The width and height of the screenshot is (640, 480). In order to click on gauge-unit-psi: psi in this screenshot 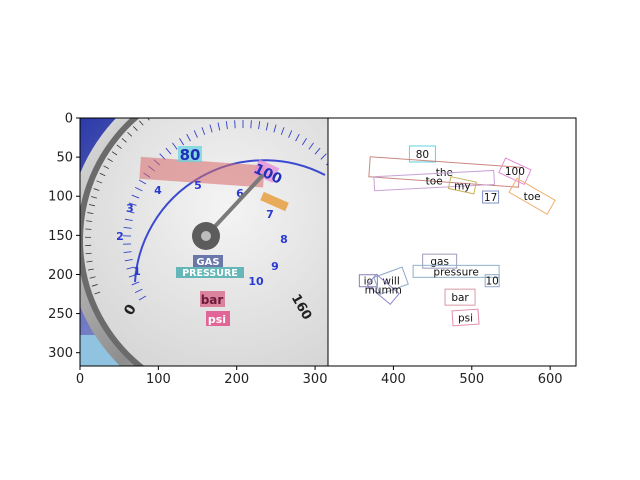, I will do `click(217, 319)`.